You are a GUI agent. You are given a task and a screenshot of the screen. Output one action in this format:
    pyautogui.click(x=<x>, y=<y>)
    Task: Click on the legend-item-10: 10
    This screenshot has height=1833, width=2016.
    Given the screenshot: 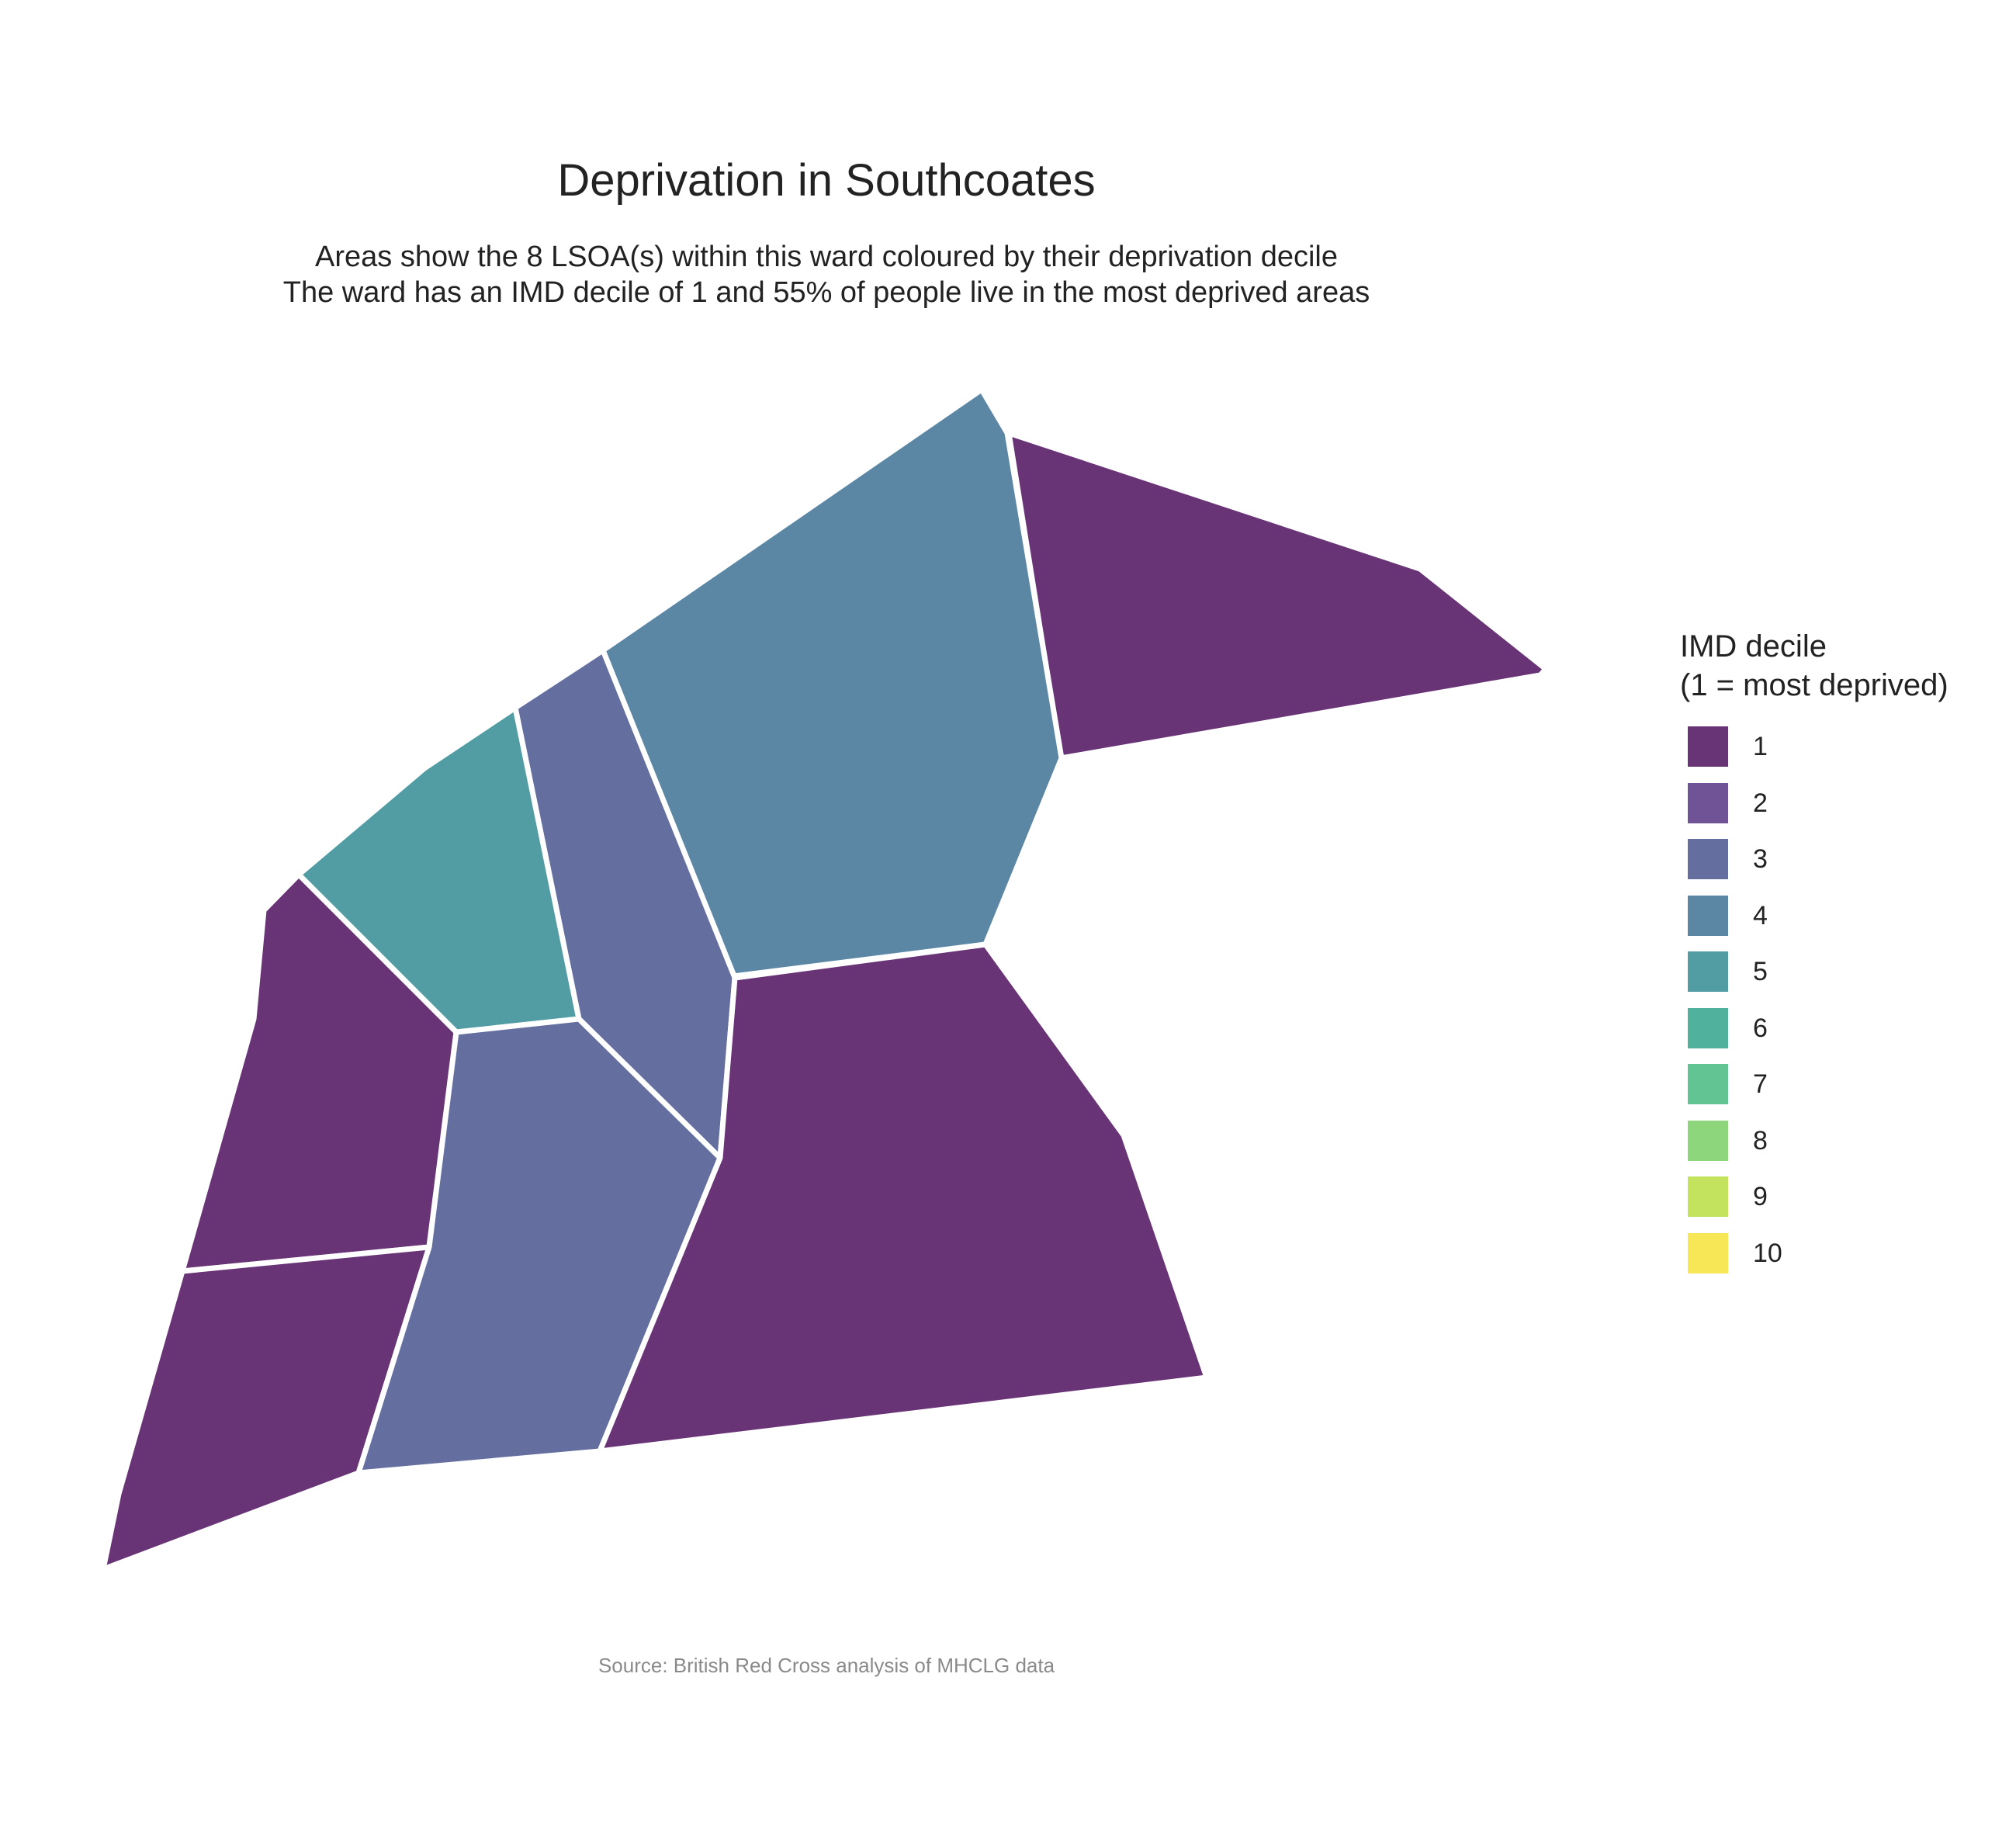 What is the action you would take?
    pyautogui.click(x=1843, y=1261)
    